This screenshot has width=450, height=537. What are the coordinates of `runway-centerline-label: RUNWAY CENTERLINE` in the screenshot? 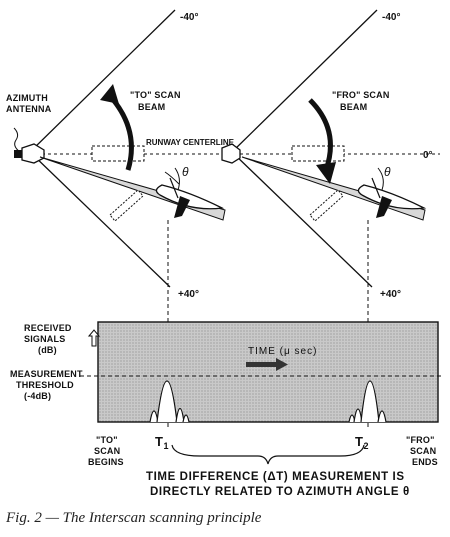 It's located at (190, 142).